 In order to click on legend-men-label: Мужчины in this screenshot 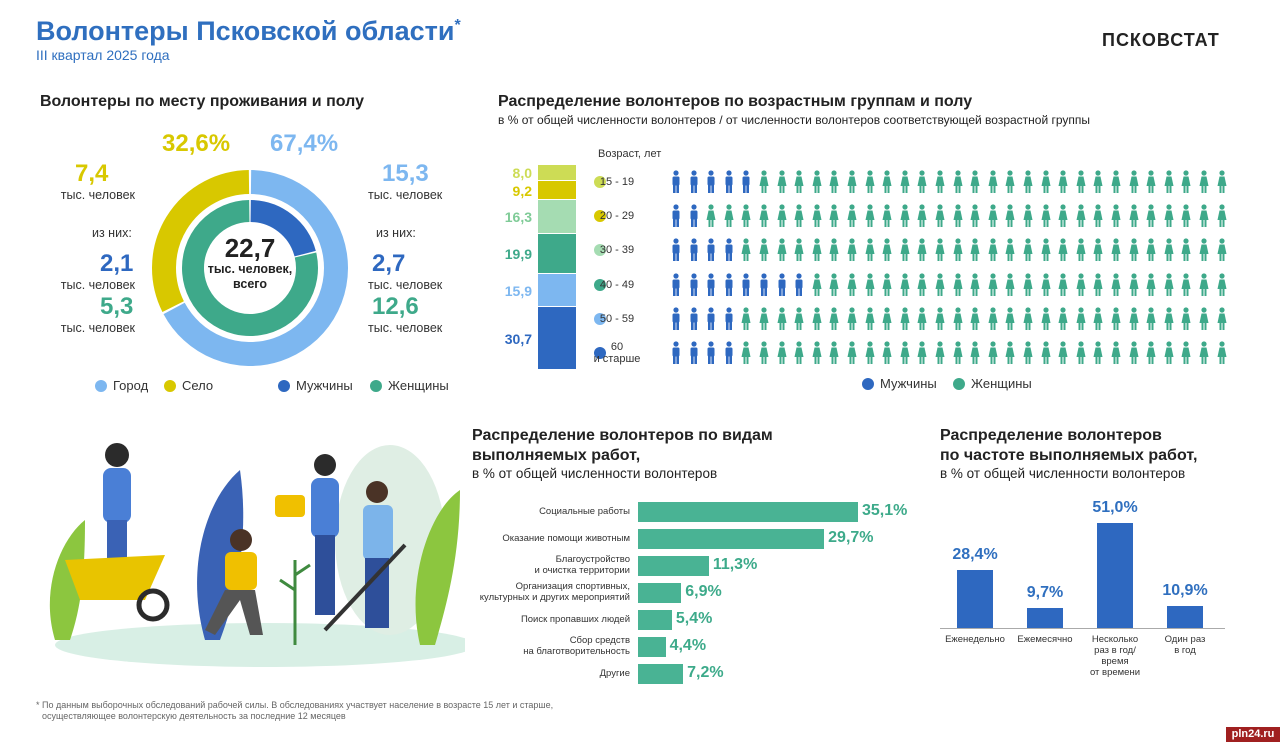, I will do `click(324, 385)`.